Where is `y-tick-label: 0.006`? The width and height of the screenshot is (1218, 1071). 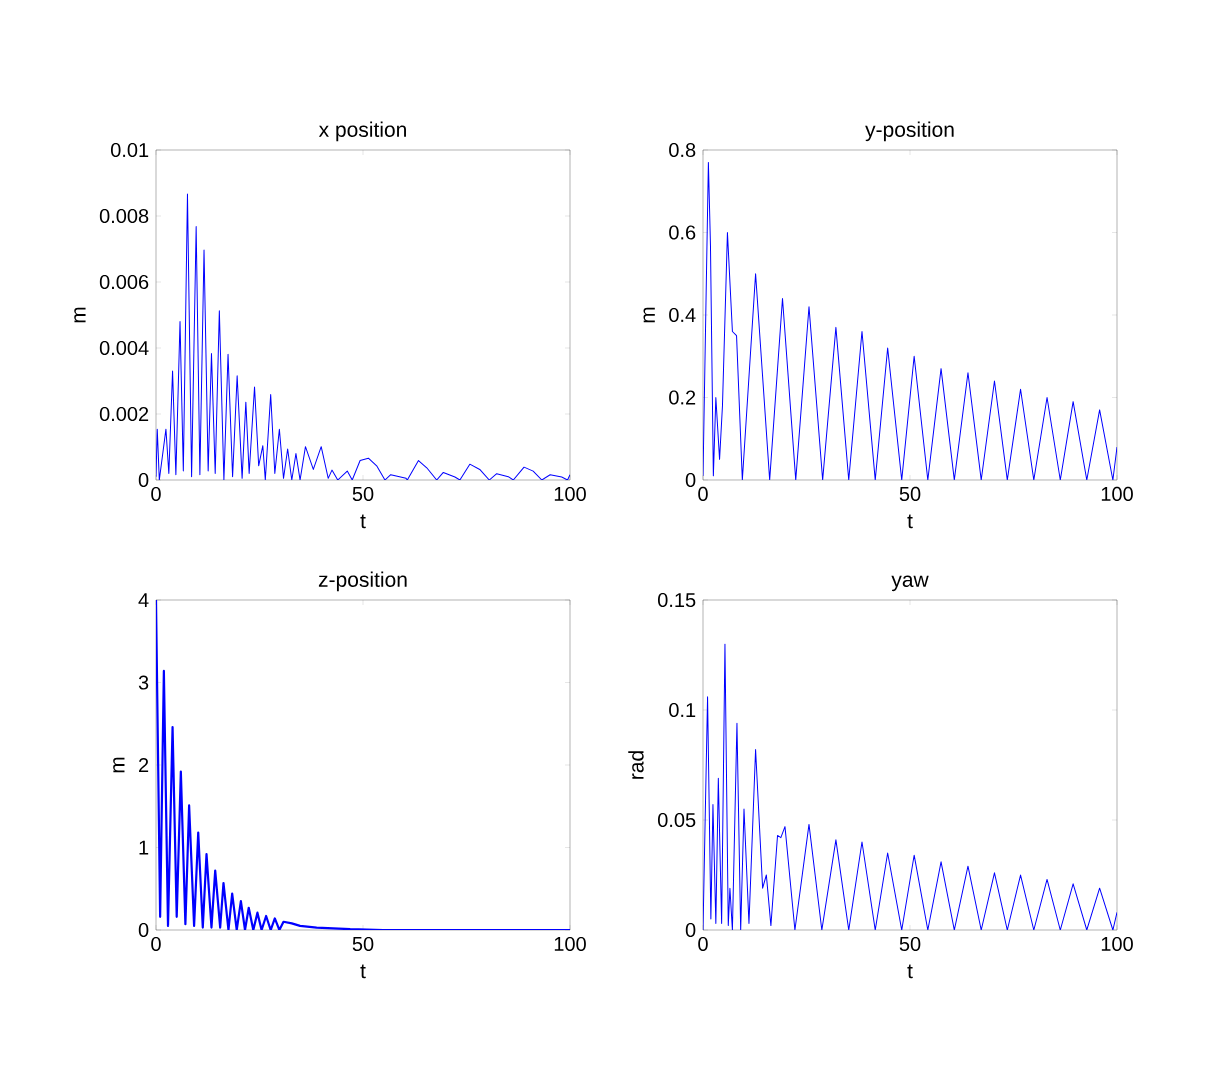
y-tick-label: 0.006 is located at coordinates (124, 282).